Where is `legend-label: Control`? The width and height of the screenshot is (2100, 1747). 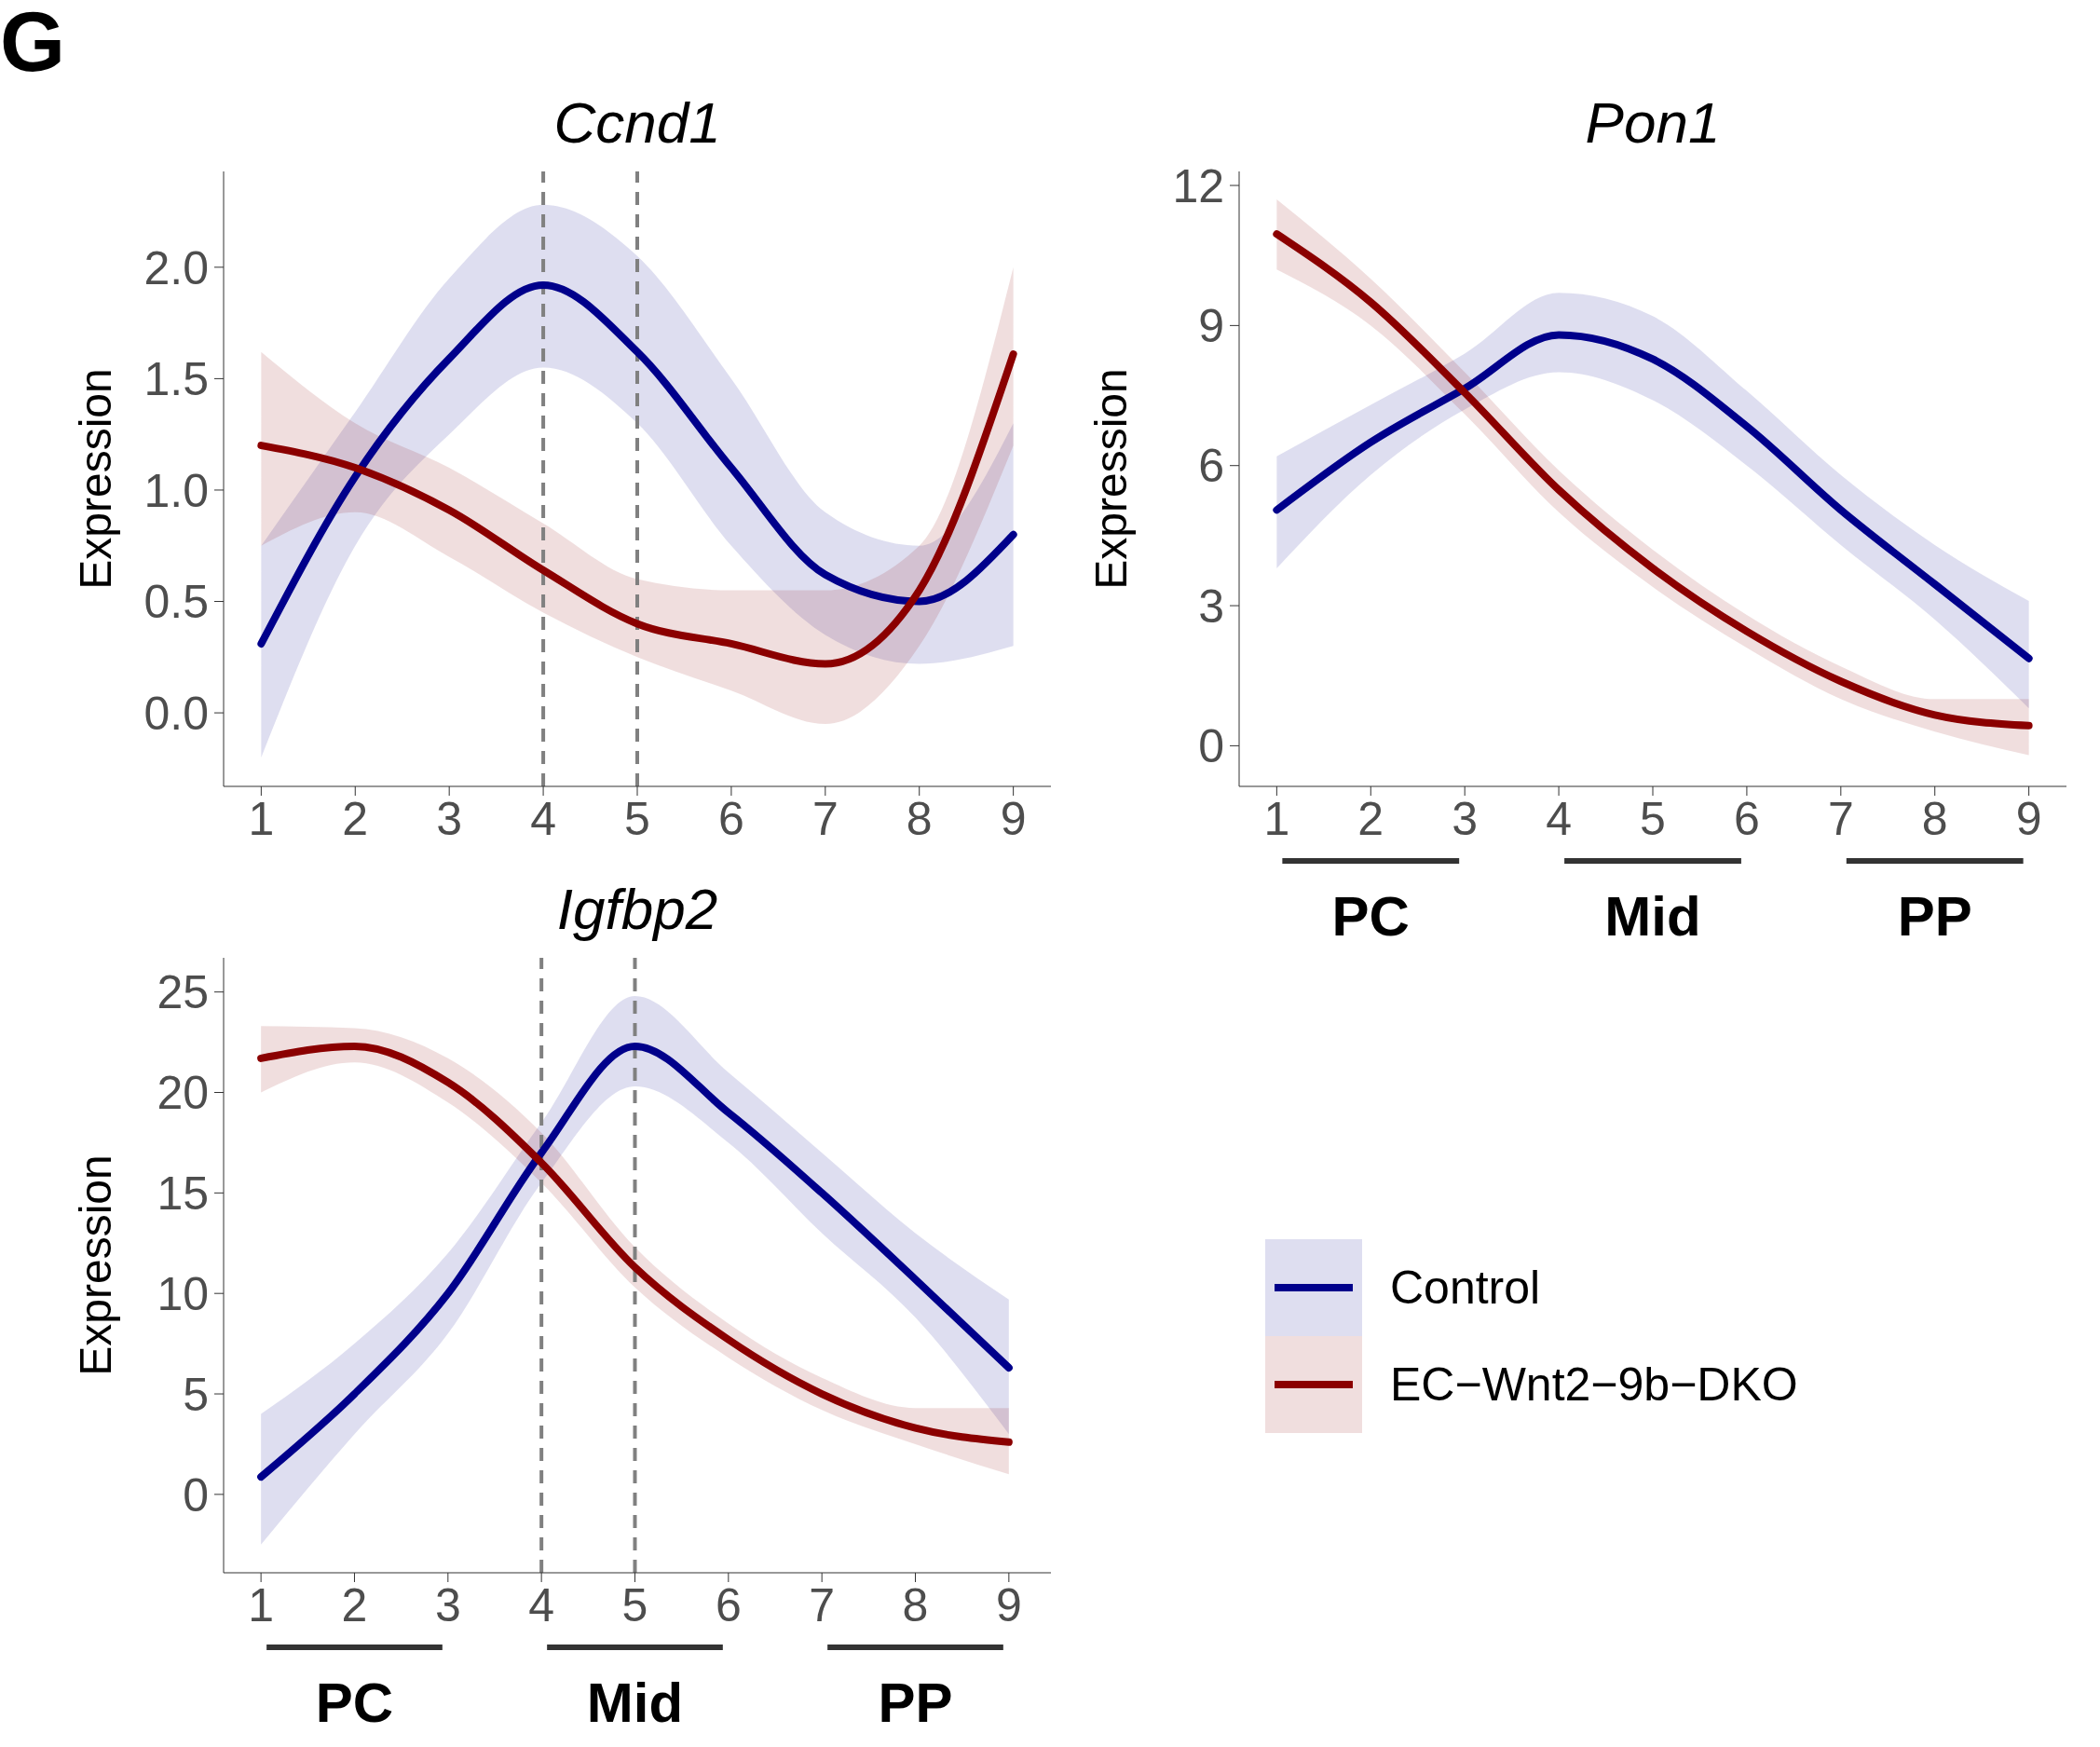
legend-label: Control is located at coordinates (1465, 1288).